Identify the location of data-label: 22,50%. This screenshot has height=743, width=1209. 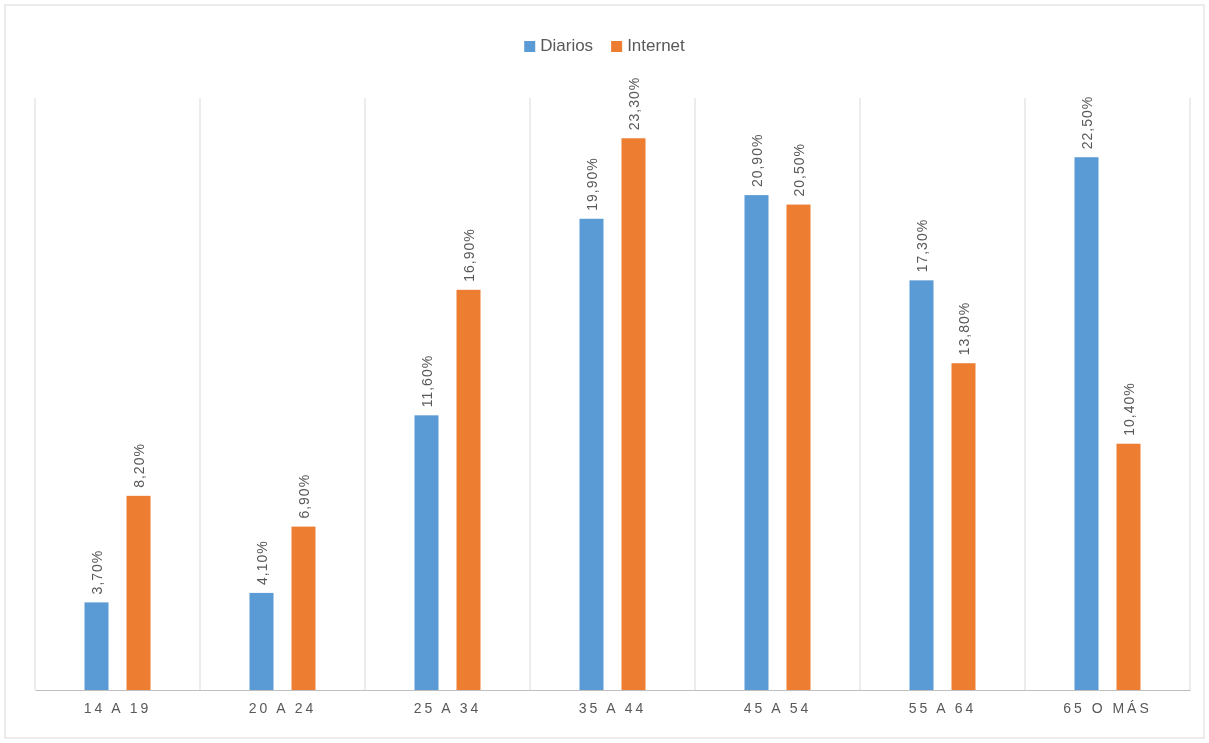
(1086, 122).